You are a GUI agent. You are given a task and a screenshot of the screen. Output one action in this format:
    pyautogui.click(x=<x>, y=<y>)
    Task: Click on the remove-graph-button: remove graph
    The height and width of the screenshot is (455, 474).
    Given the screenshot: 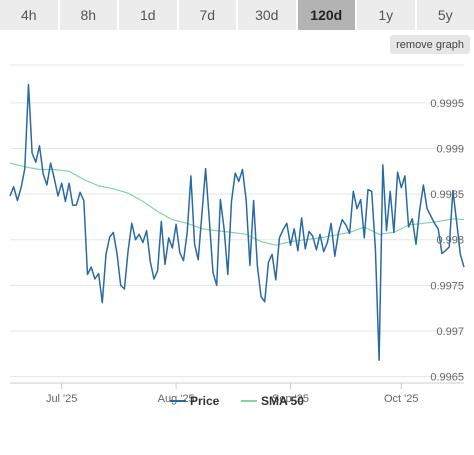 What is the action you would take?
    pyautogui.click(x=430, y=44)
    